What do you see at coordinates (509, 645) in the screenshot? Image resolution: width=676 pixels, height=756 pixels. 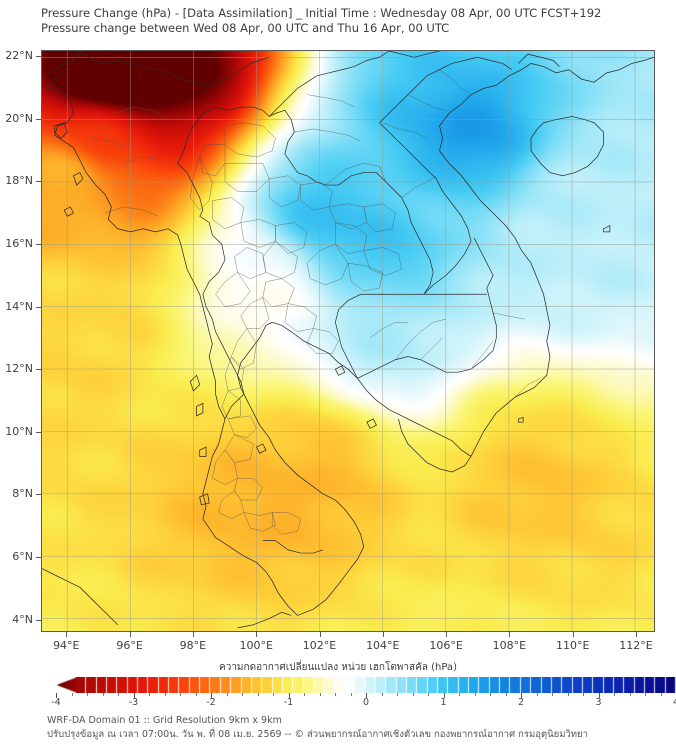 I see `x-axis-label: 108°E` at bounding box center [509, 645].